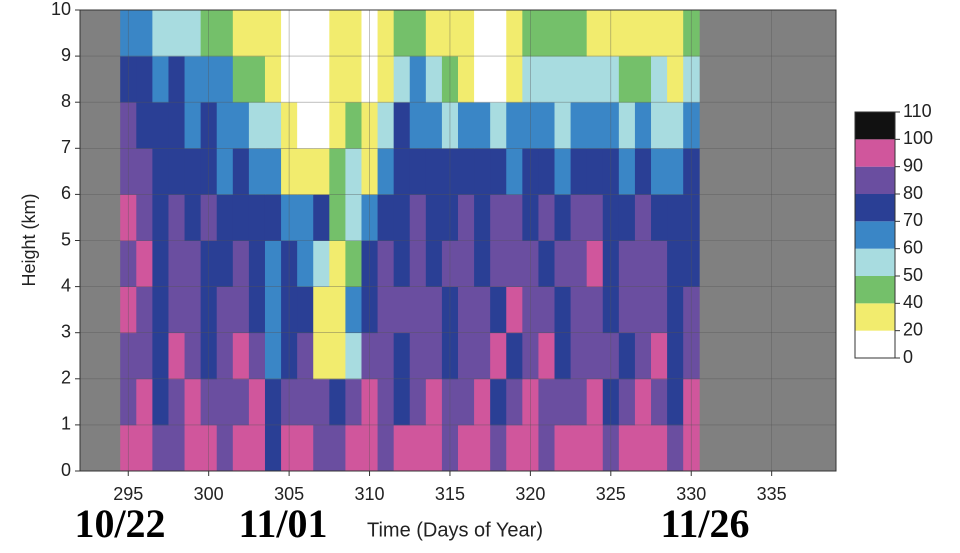 Image resolution: width=960 pixels, height=553 pixels. Describe the element at coordinates (875, 235) in the screenshot. I see `colorbar-frame` at that location.